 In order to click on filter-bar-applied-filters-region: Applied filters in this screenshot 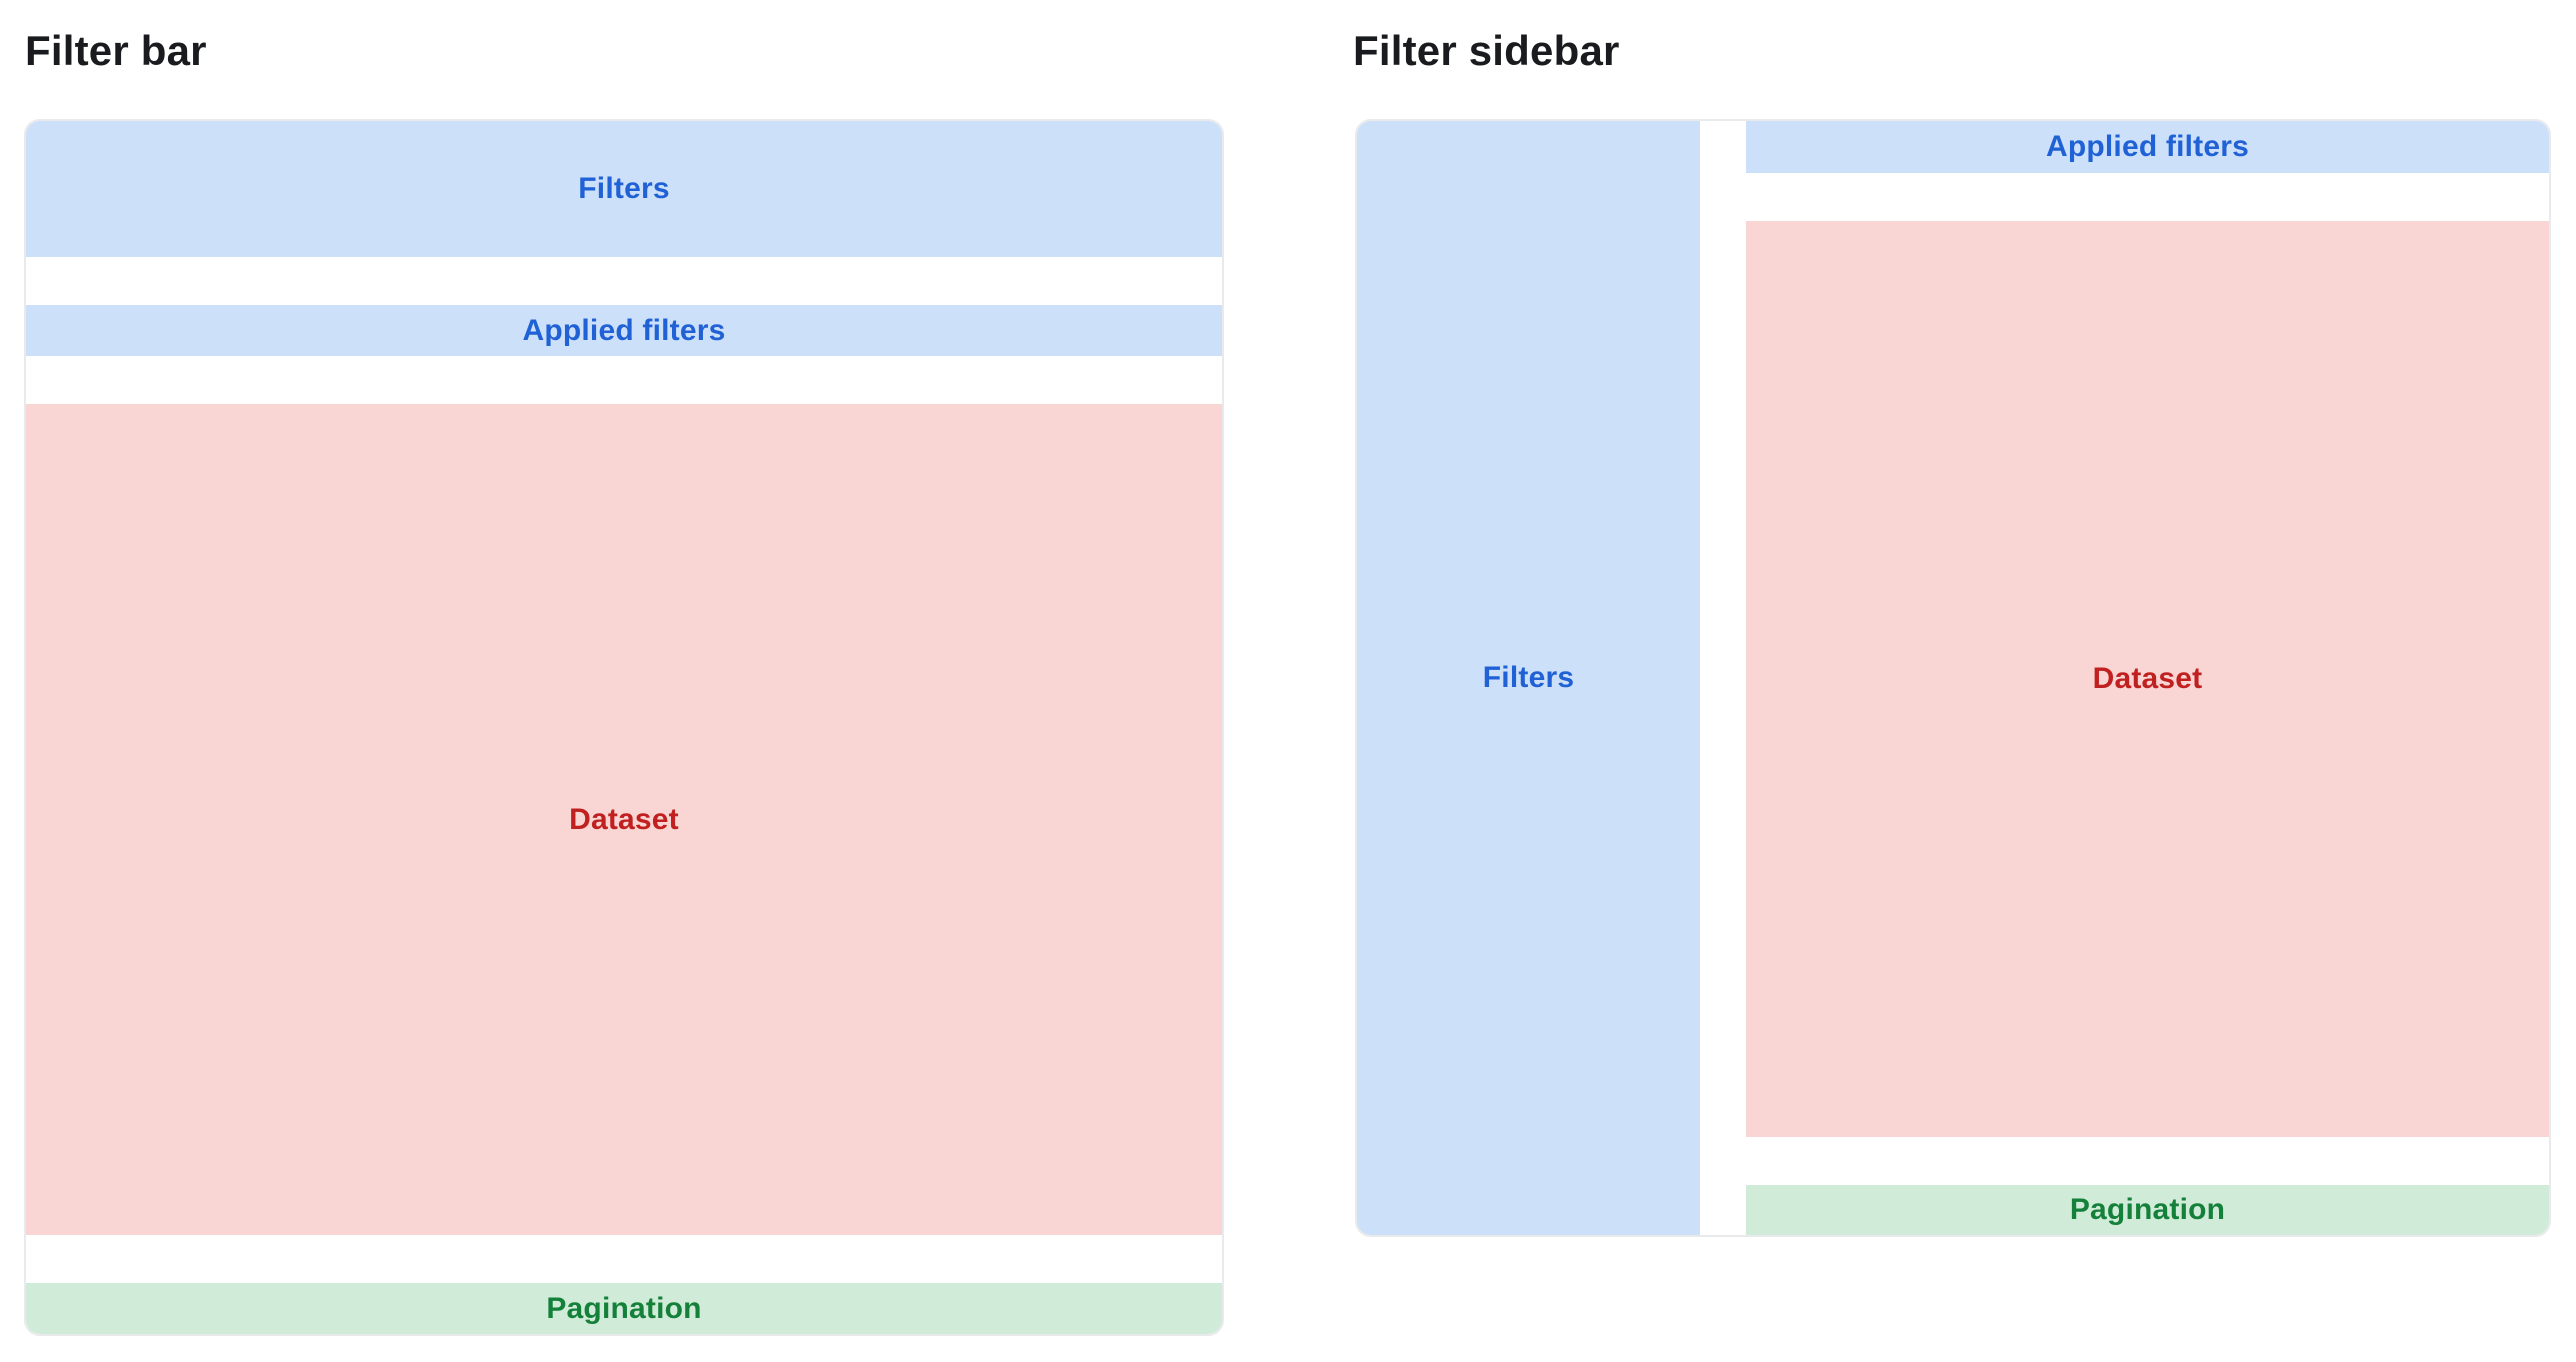, I will do `click(624, 330)`.